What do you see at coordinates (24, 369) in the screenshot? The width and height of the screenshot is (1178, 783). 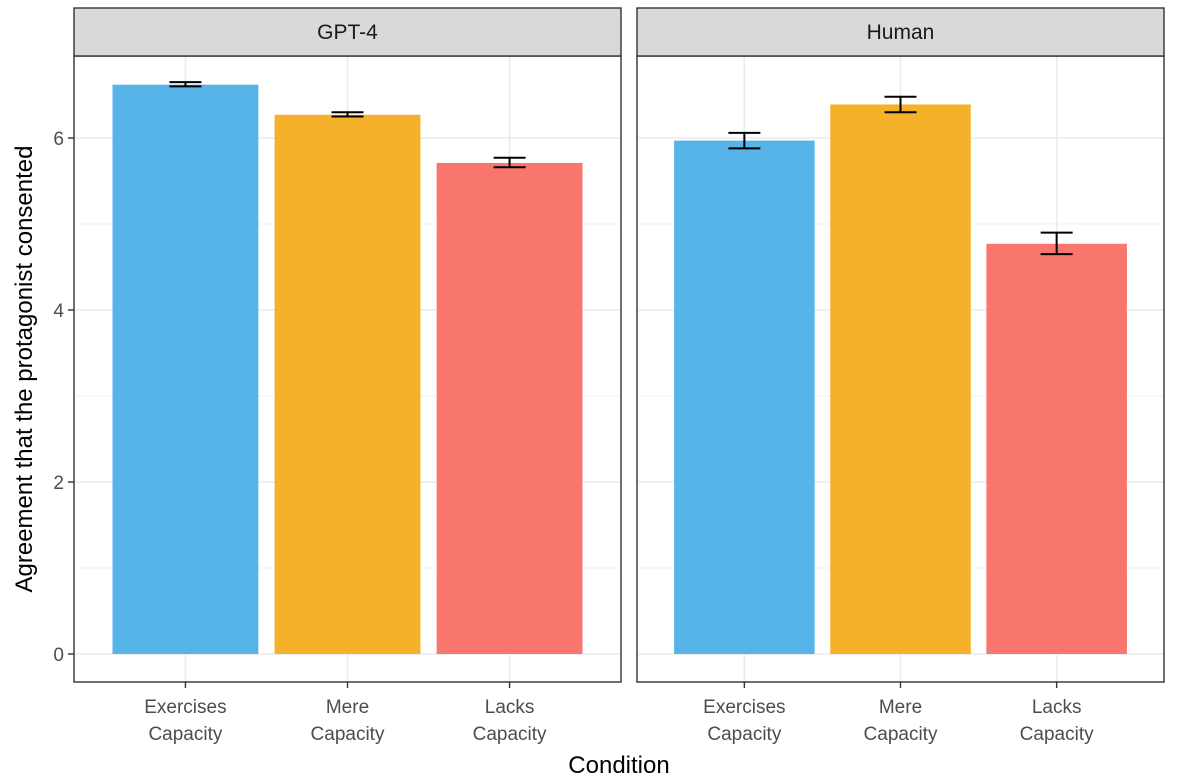 I see `y-axis-title: Agreement that the protagonist consented` at bounding box center [24, 369].